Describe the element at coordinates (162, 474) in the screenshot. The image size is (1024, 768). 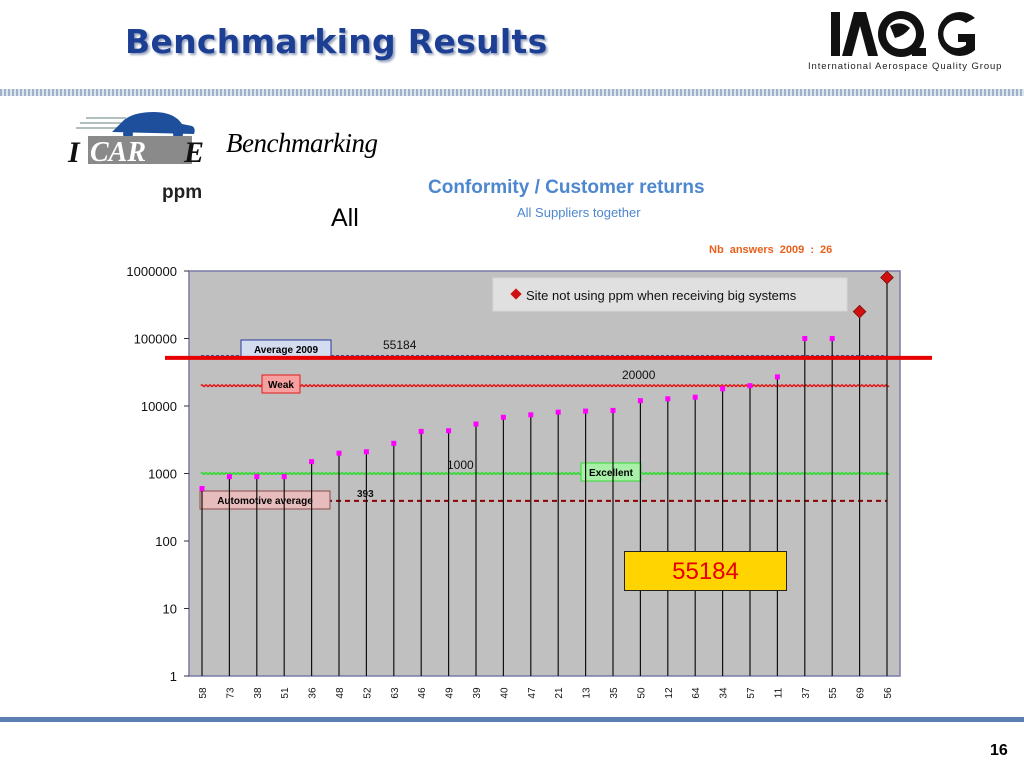
I see `y-tick-label: 1000` at that location.